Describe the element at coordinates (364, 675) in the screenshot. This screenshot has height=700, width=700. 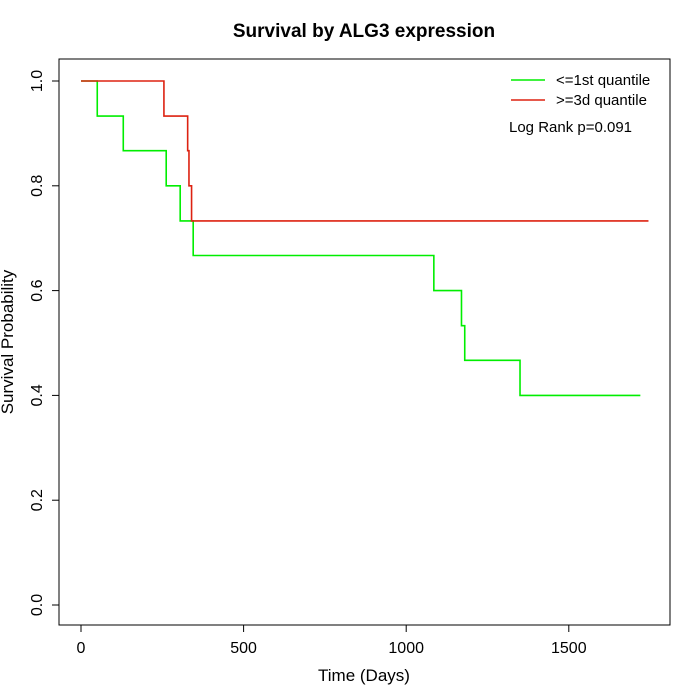
I see `x-axis-label: Time (Days)` at that location.